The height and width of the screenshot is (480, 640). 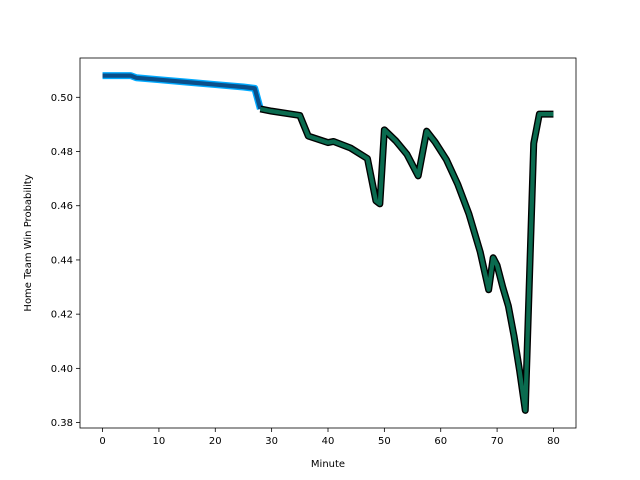 I want to click on y-tick-label: 0.42, so click(x=62, y=315).